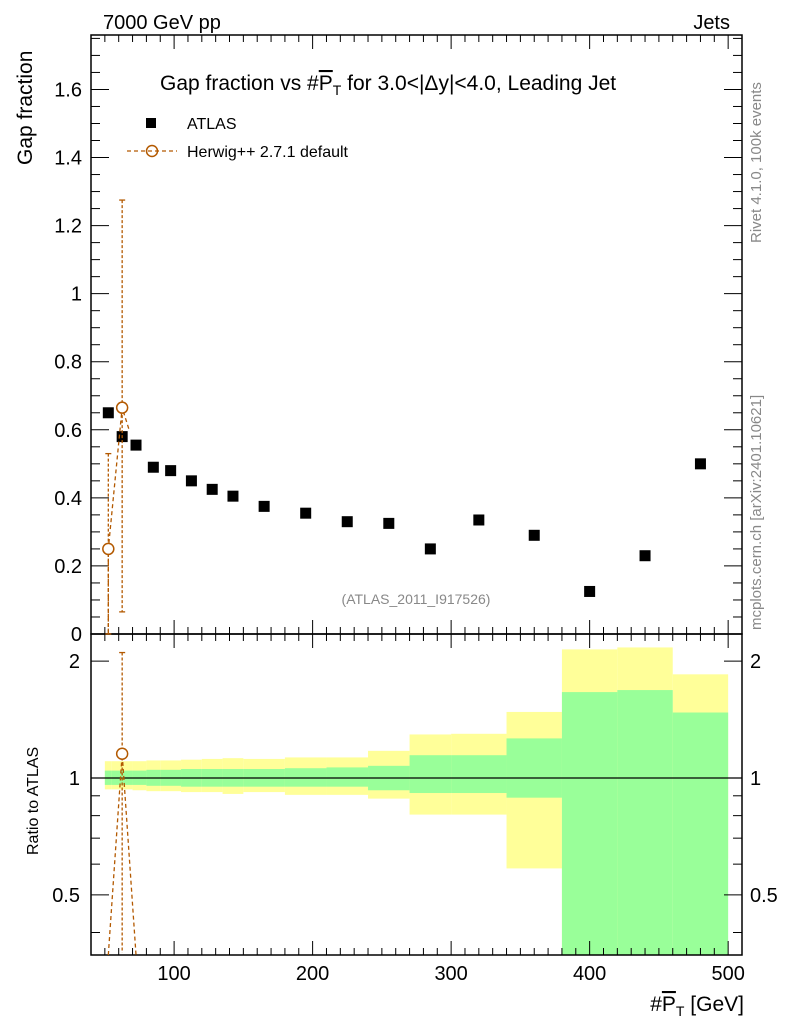 Image resolution: width=786 pixels, height=1024 pixels. Describe the element at coordinates (326, 83) in the screenshot. I see `plot-title-var: P` at that location.